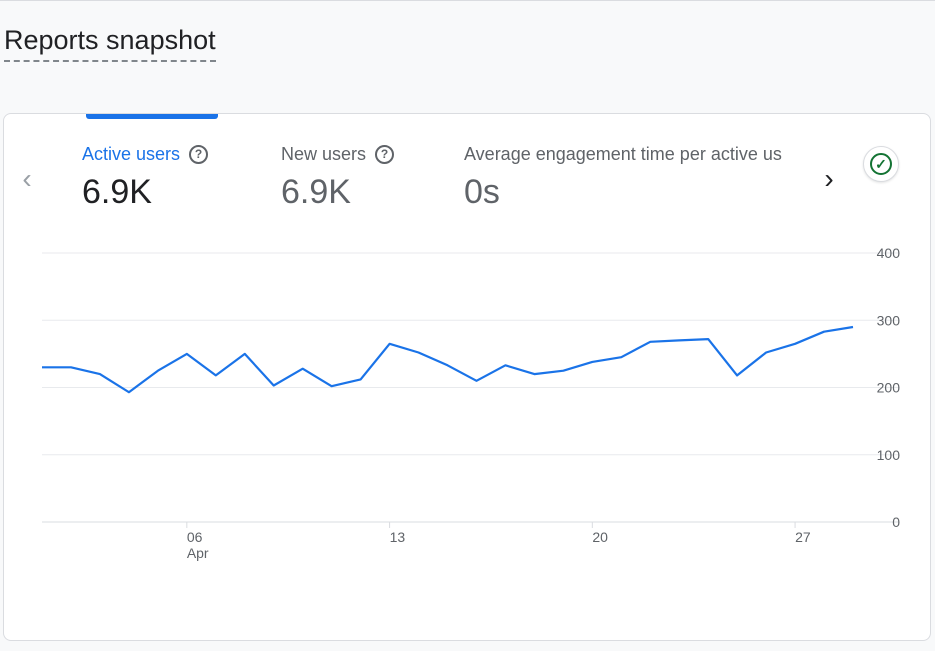  I want to click on y-tick-label: 400, so click(889, 253).